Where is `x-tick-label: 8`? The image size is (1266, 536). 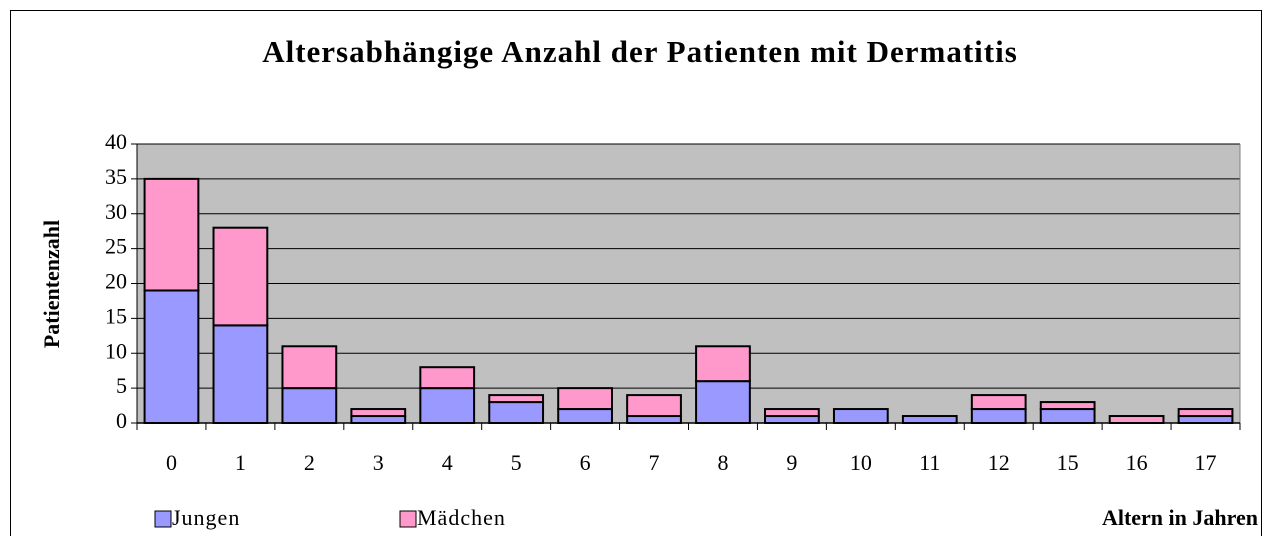 x-tick-label: 8 is located at coordinates (722, 462).